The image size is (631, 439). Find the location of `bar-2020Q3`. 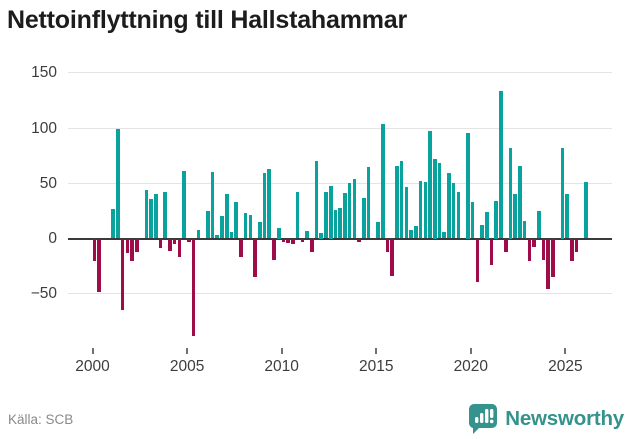

bar-2020Q3 is located at coordinates (482, 232).